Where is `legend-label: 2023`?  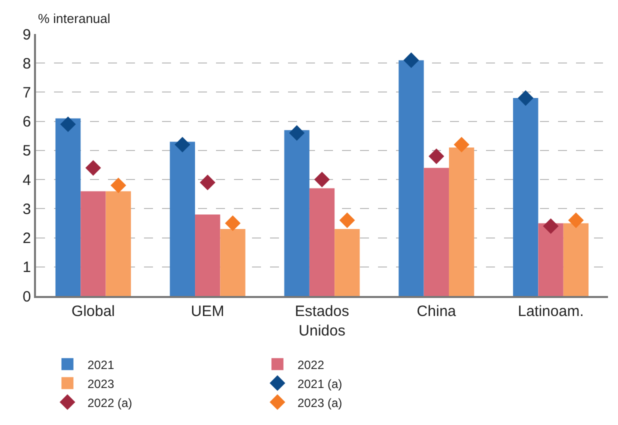
legend-label: 2023 is located at coordinates (100, 383).